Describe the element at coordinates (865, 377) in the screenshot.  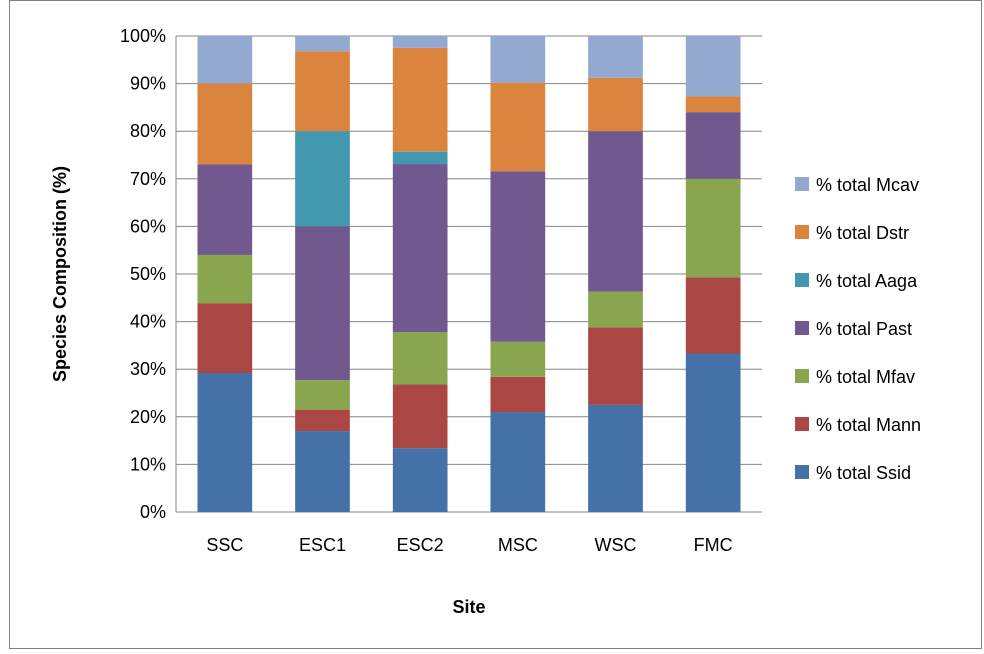
I see `legend-entry: % total Mfav` at that location.